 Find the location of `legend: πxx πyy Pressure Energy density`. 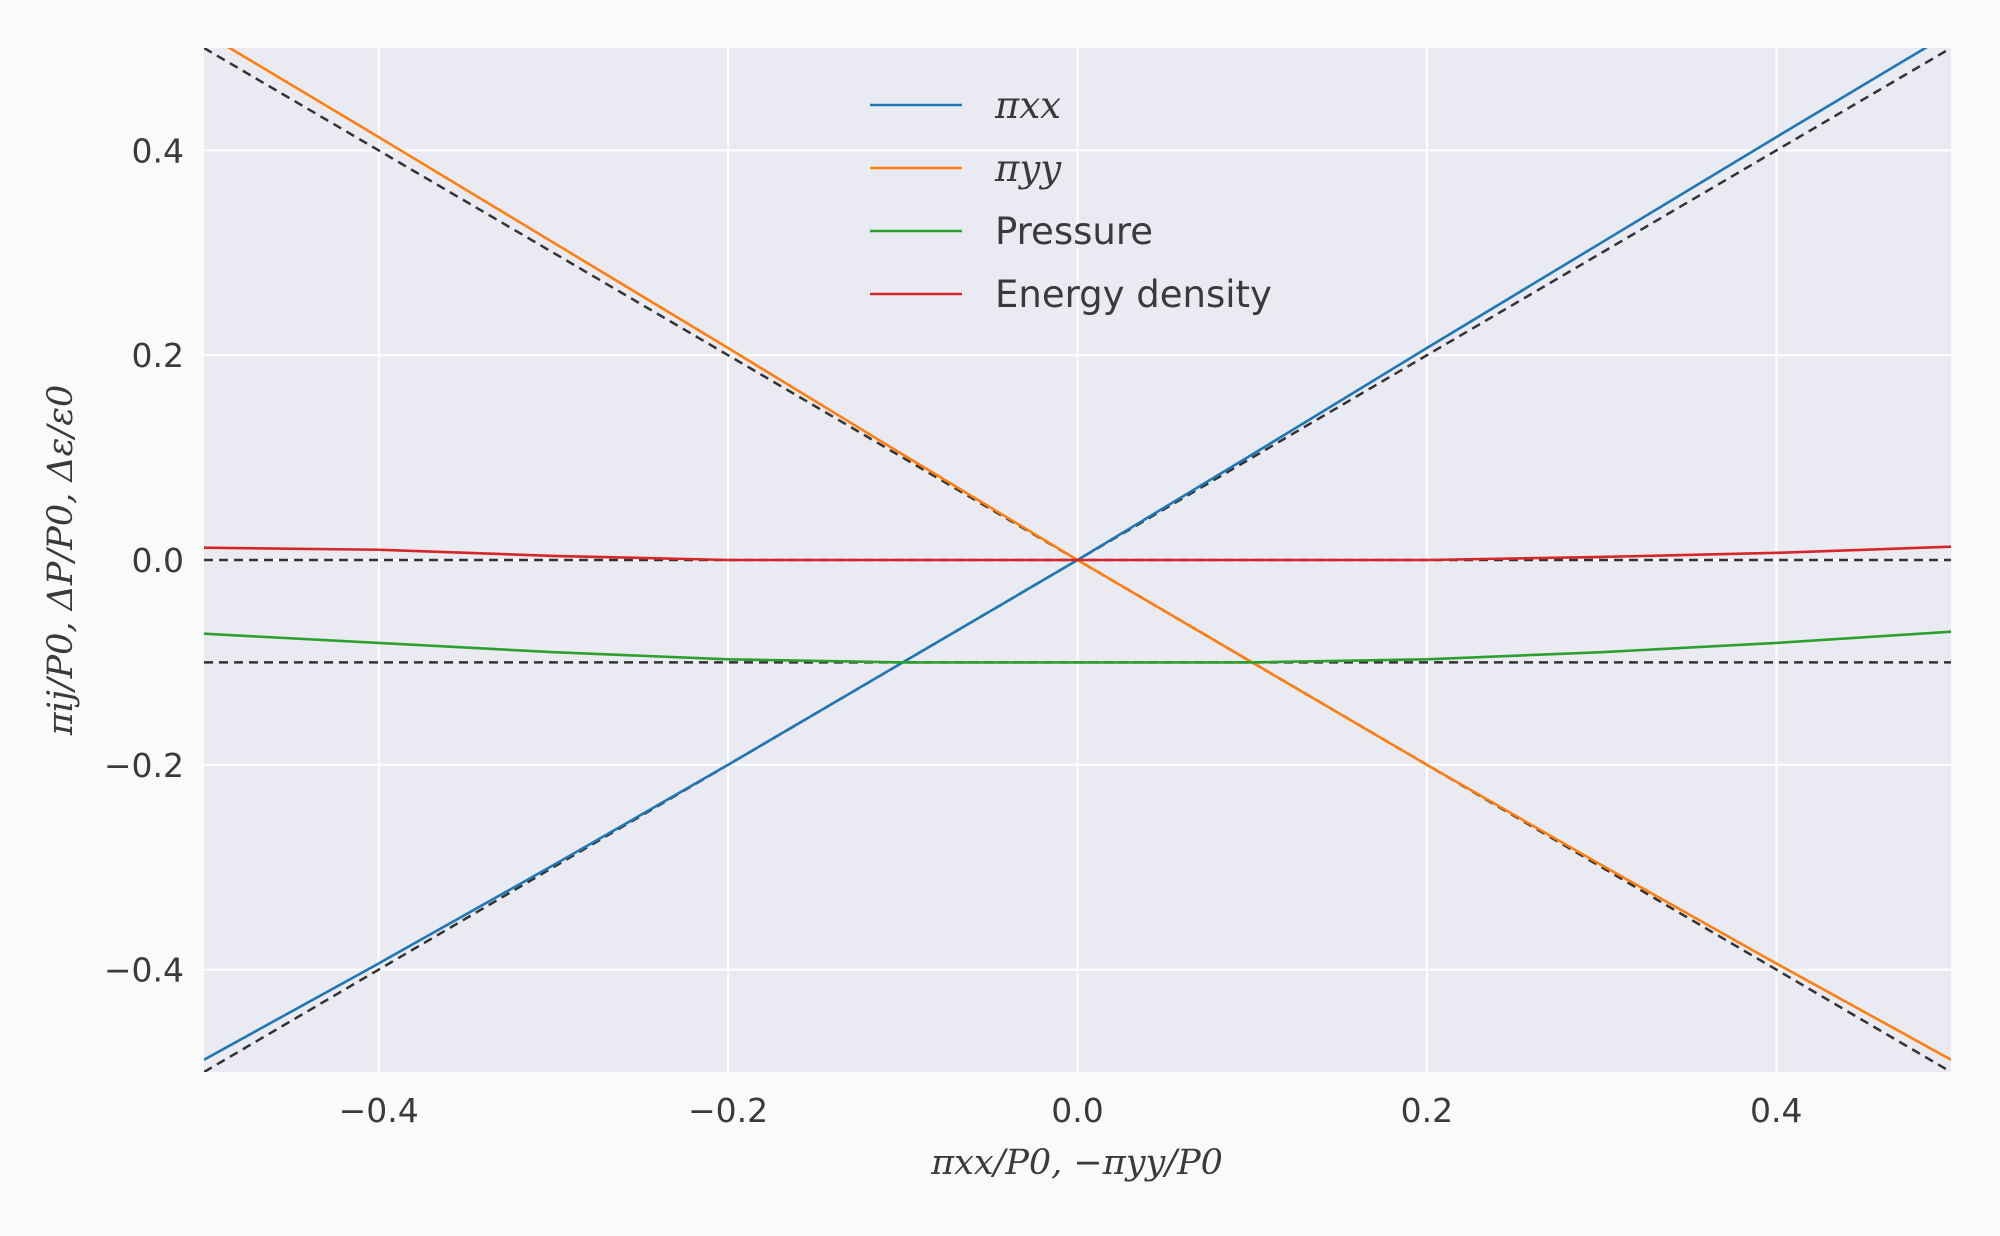

legend: πxx πyy Pressure Energy density is located at coordinates (1071, 200).